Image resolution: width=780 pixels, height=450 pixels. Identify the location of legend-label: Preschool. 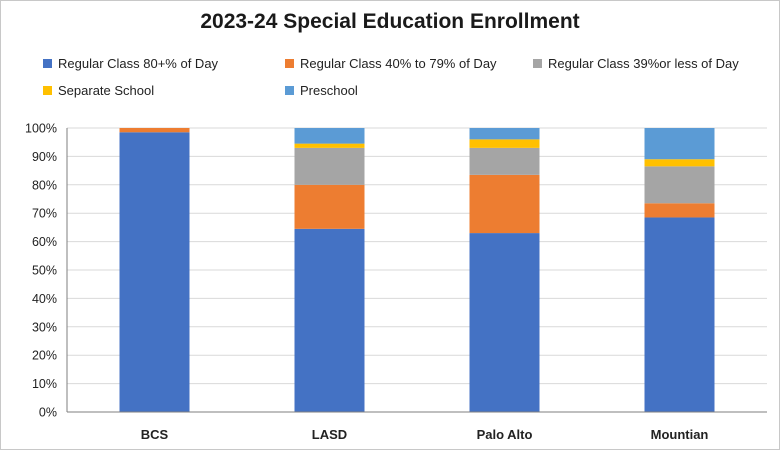
(329, 90).